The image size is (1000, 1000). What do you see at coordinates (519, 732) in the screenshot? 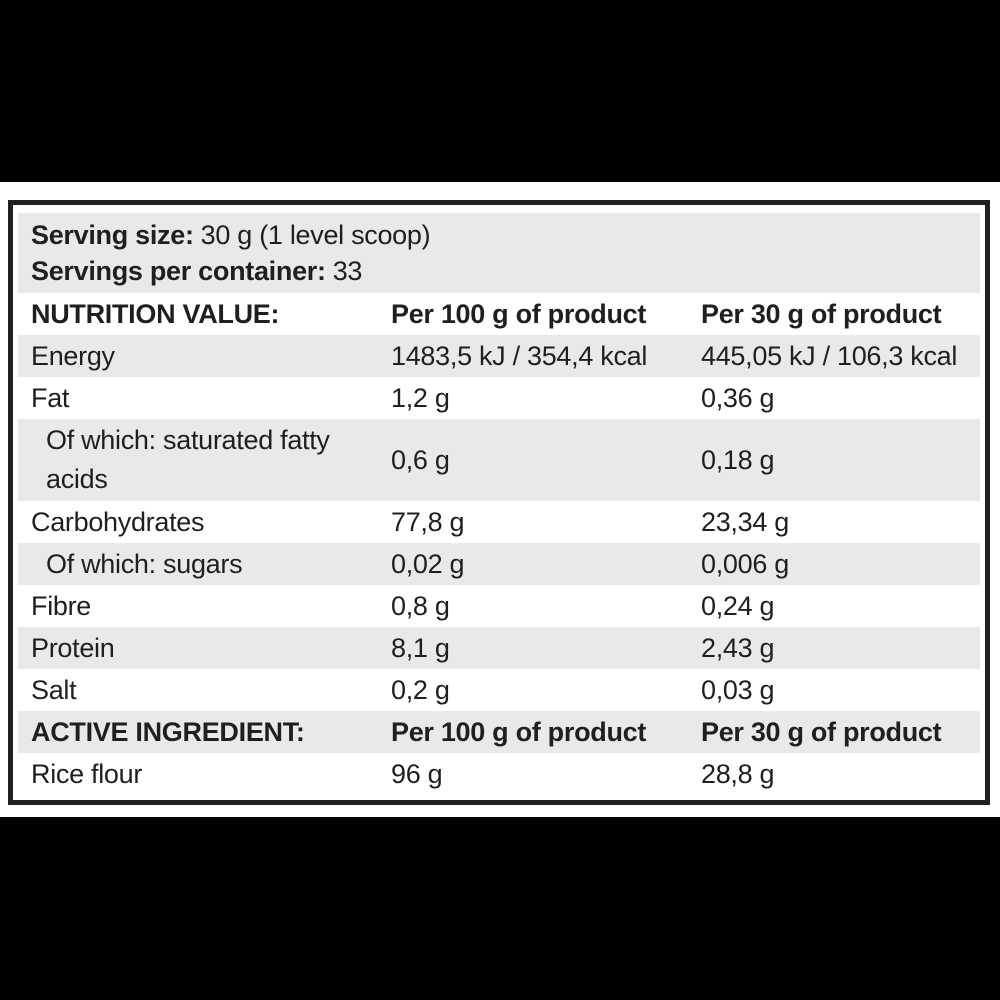
I see `active-header-per100: Per 100 g of product` at bounding box center [519, 732].